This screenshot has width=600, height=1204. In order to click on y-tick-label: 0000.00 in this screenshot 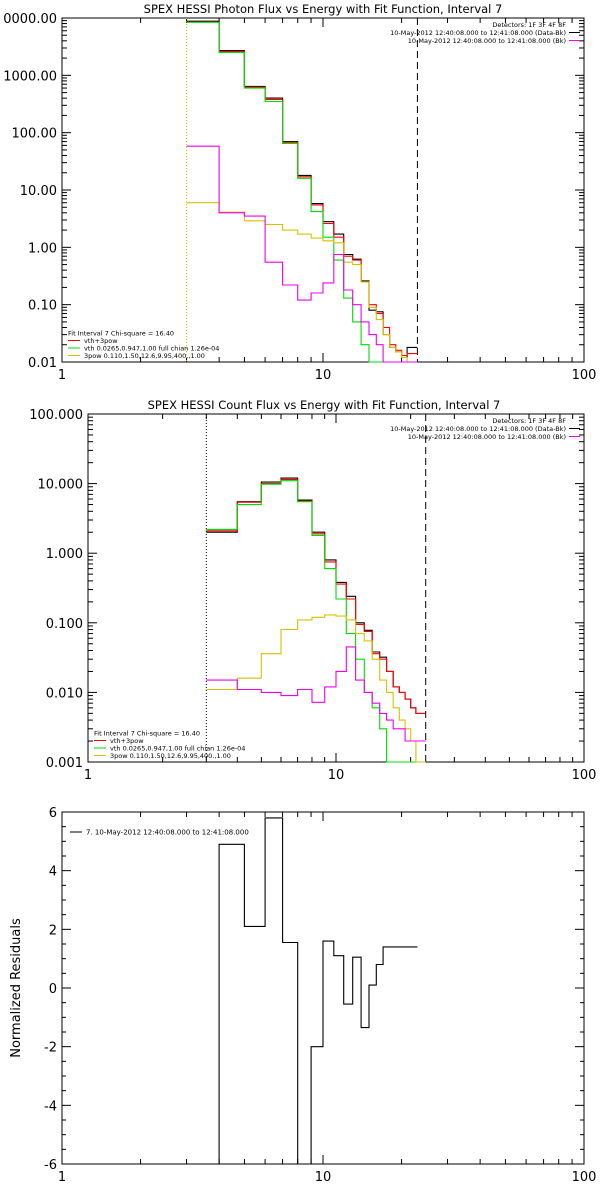, I will do `click(30, 19)`.